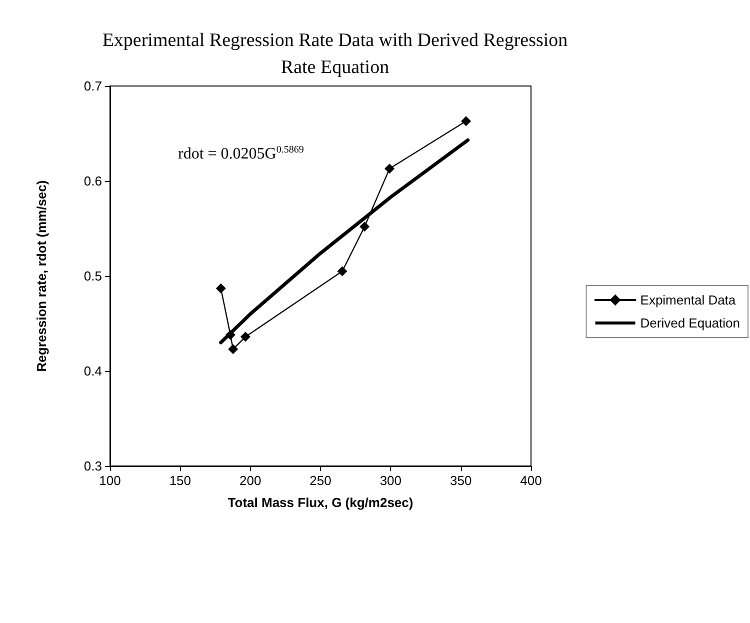  Describe the element at coordinates (250, 480) in the screenshot. I see `x-tick-label: 200` at that location.